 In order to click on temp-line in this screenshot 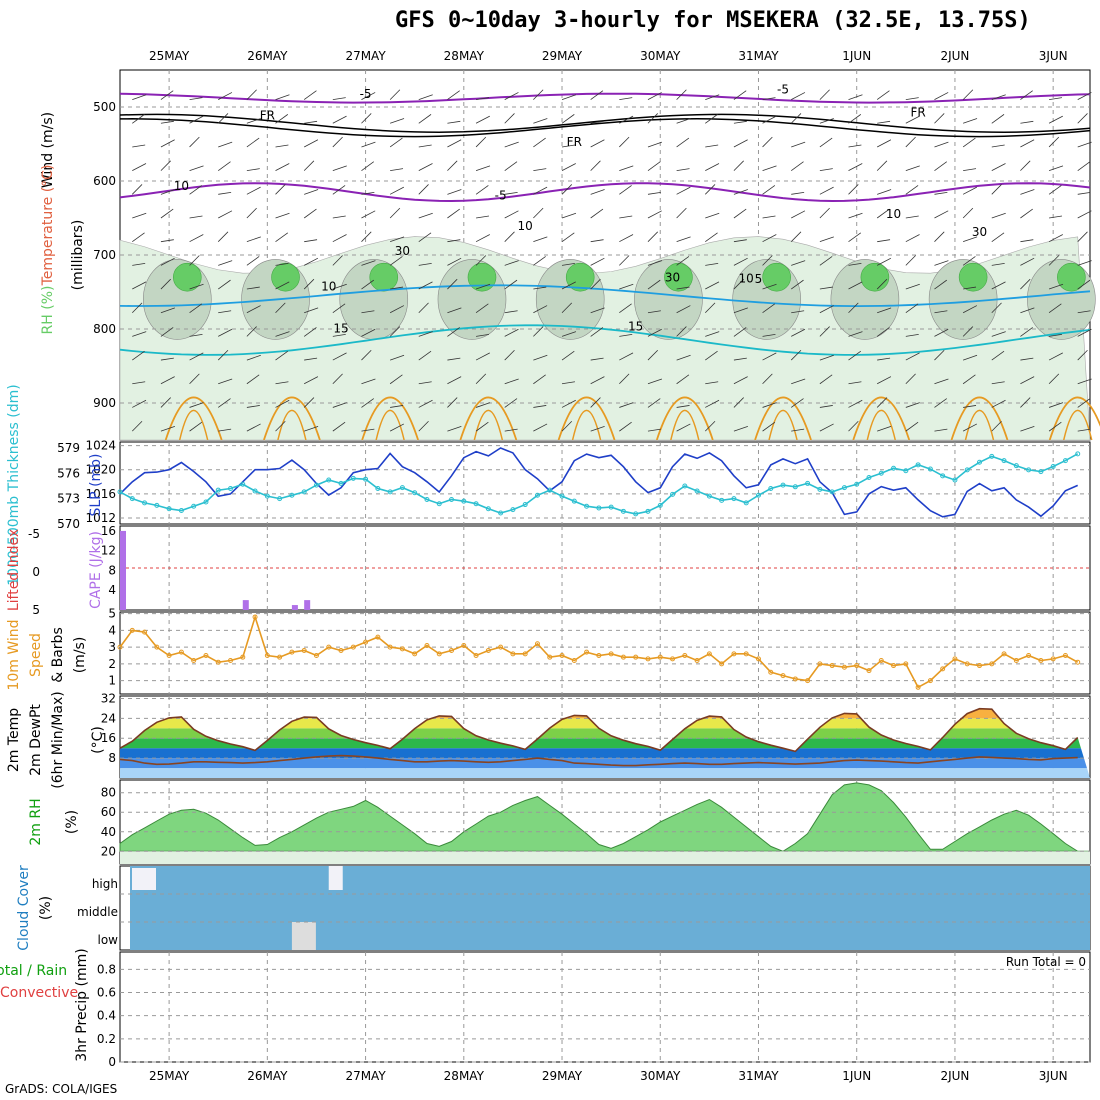, I will do `click(599, 730)`.